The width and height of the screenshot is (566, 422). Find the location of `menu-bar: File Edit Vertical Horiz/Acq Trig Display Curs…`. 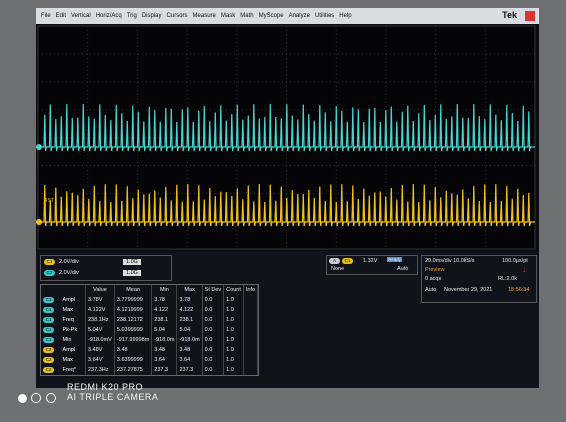

menu-bar: File Edit Vertical Horiz/Acq Trig Display Curs… is located at coordinates (287, 16).